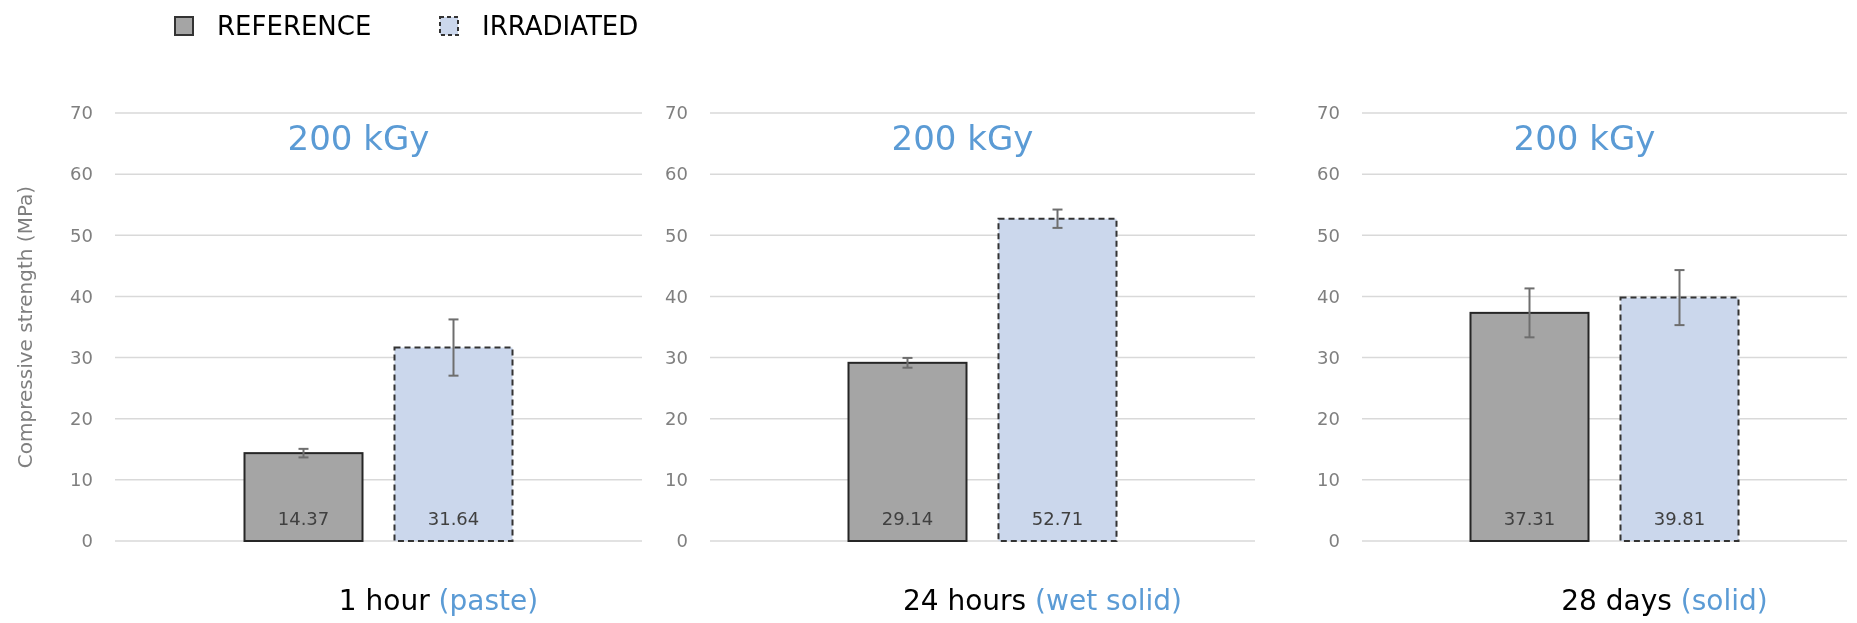  I want to click on data-label: 37.31, so click(1529, 518).